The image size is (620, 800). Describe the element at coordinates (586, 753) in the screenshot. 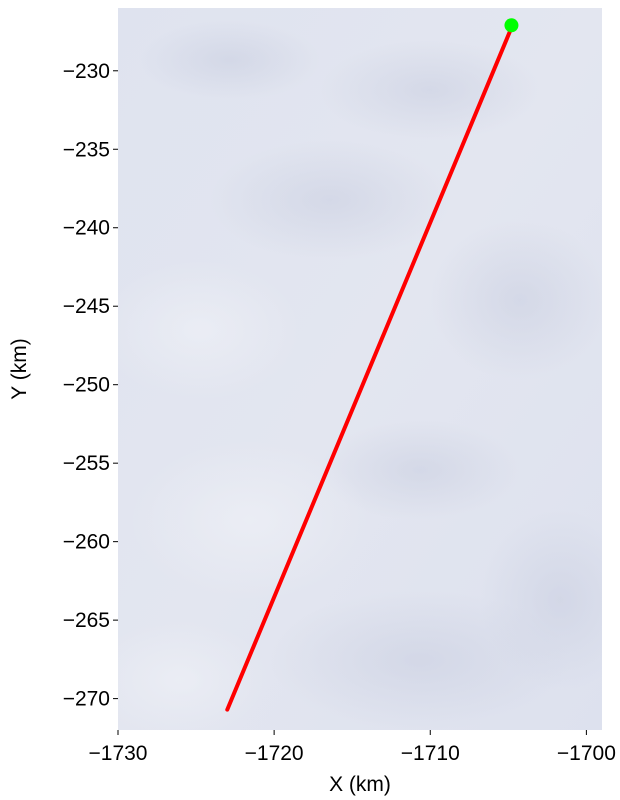

I see `x-tick-label: −1700` at that location.